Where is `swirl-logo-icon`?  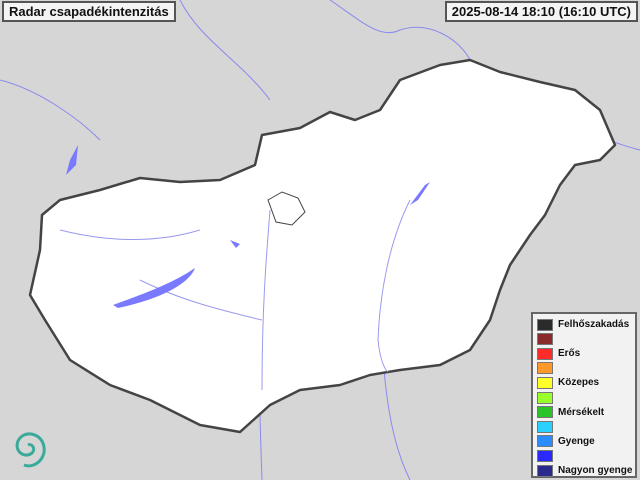
swirl-logo-icon is located at coordinates (30, 450).